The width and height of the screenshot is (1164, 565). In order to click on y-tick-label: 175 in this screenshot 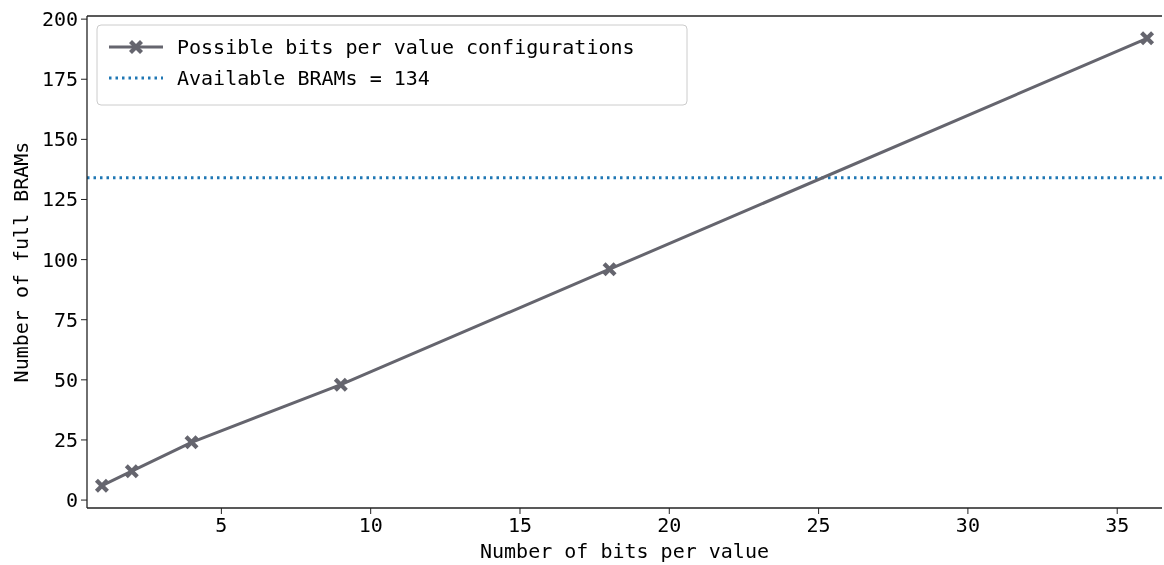, I will do `click(59, 79)`.